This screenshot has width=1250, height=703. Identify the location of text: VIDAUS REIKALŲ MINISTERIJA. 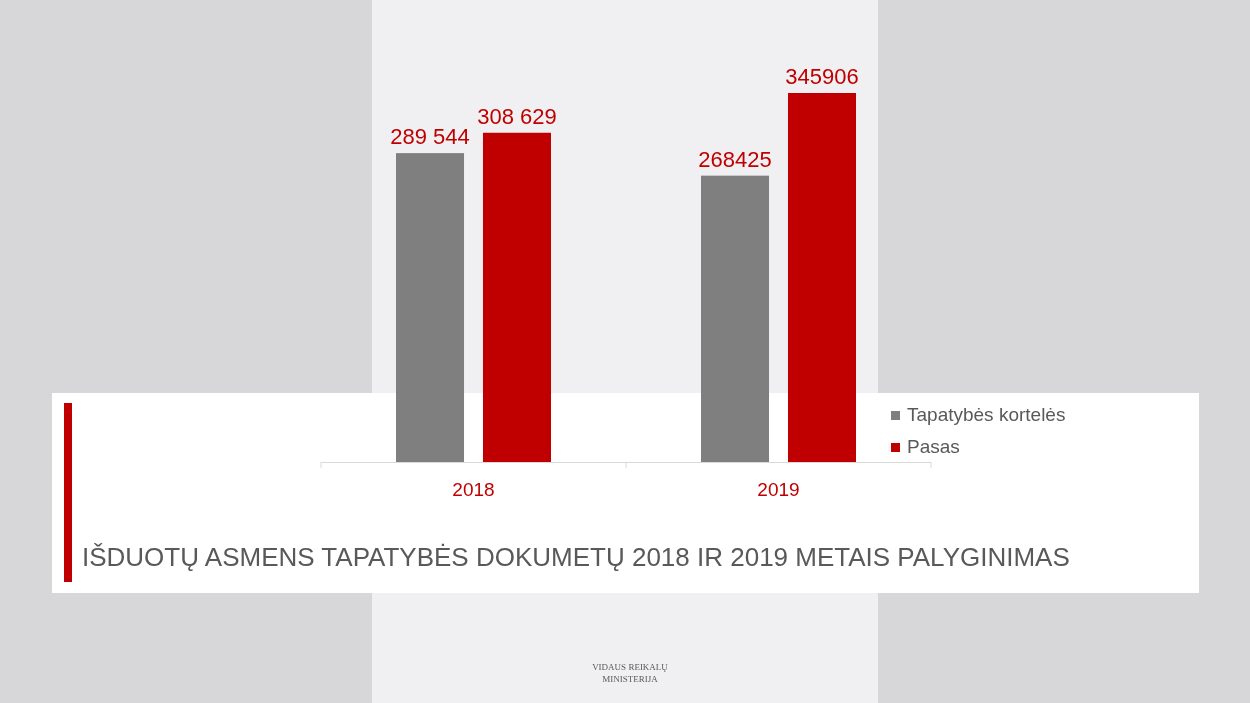
(630, 673).